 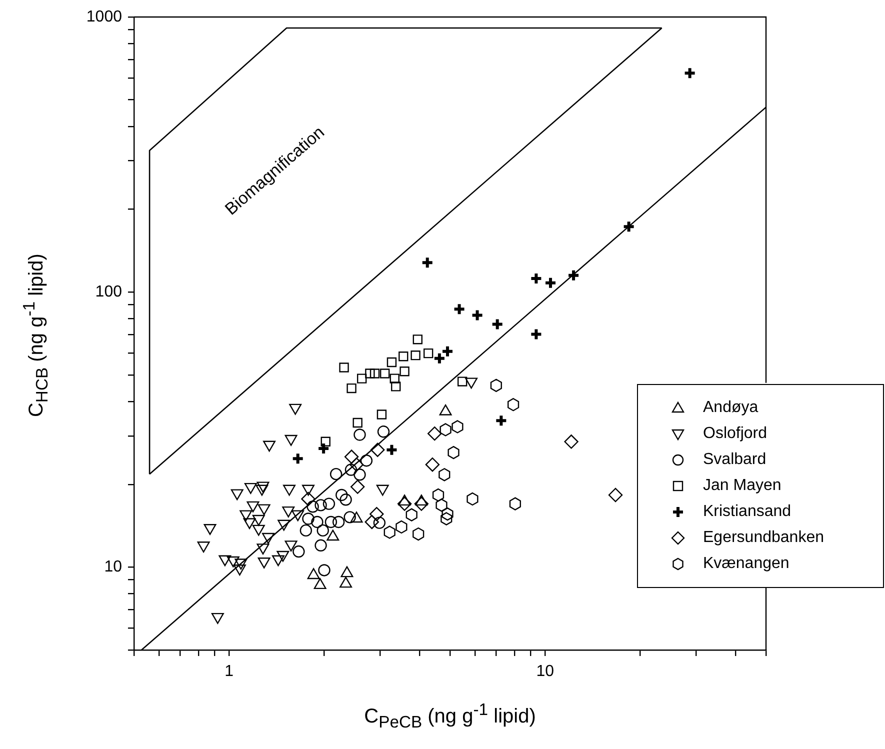 What do you see at coordinates (113, 567) in the screenshot?
I see `y-tick-label: 10` at bounding box center [113, 567].